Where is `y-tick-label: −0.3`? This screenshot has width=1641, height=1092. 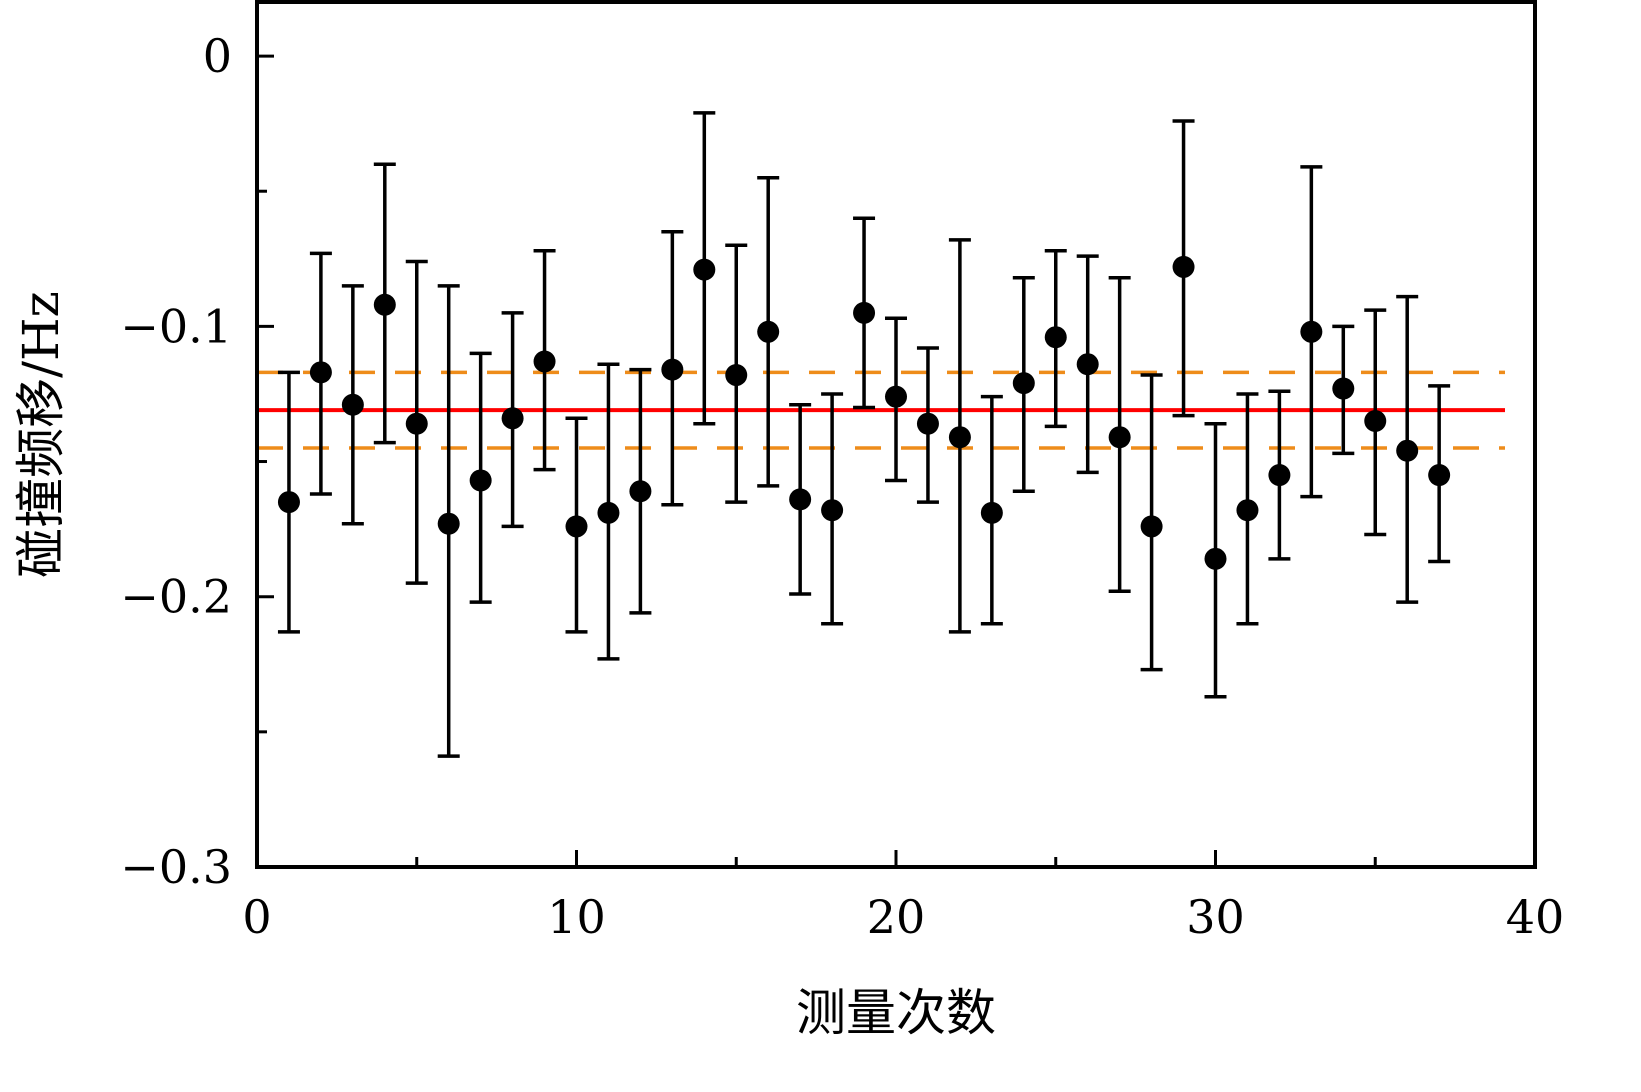
y-tick-label: −0.3 is located at coordinates (176, 867).